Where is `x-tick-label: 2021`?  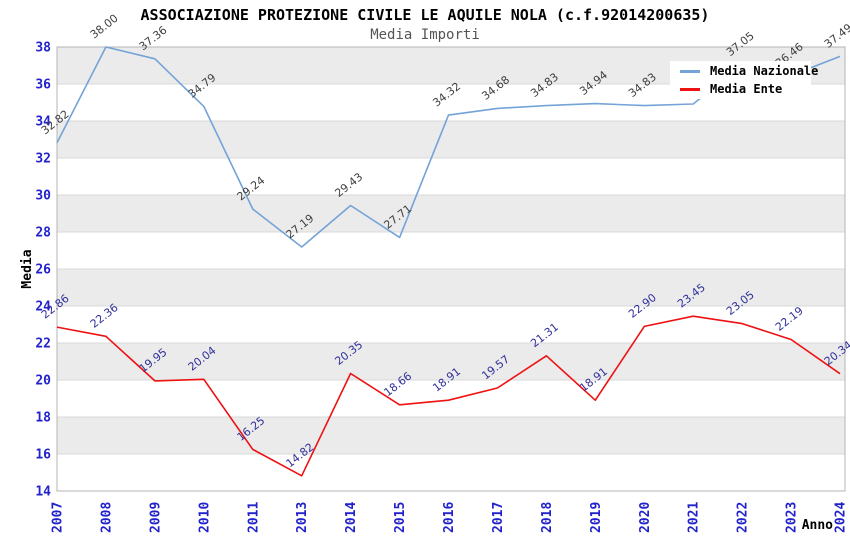 x-tick-label: 2021 is located at coordinates (694, 517).